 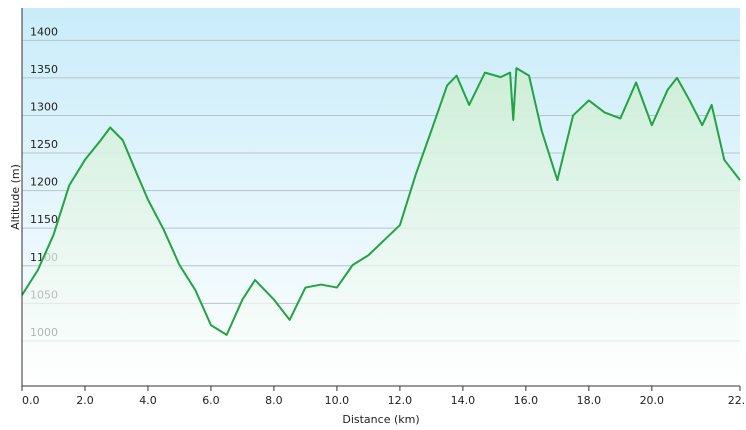 What do you see at coordinates (737, 400) in the screenshot?
I see `x-tick-label: 22.8` at bounding box center [737, 400].